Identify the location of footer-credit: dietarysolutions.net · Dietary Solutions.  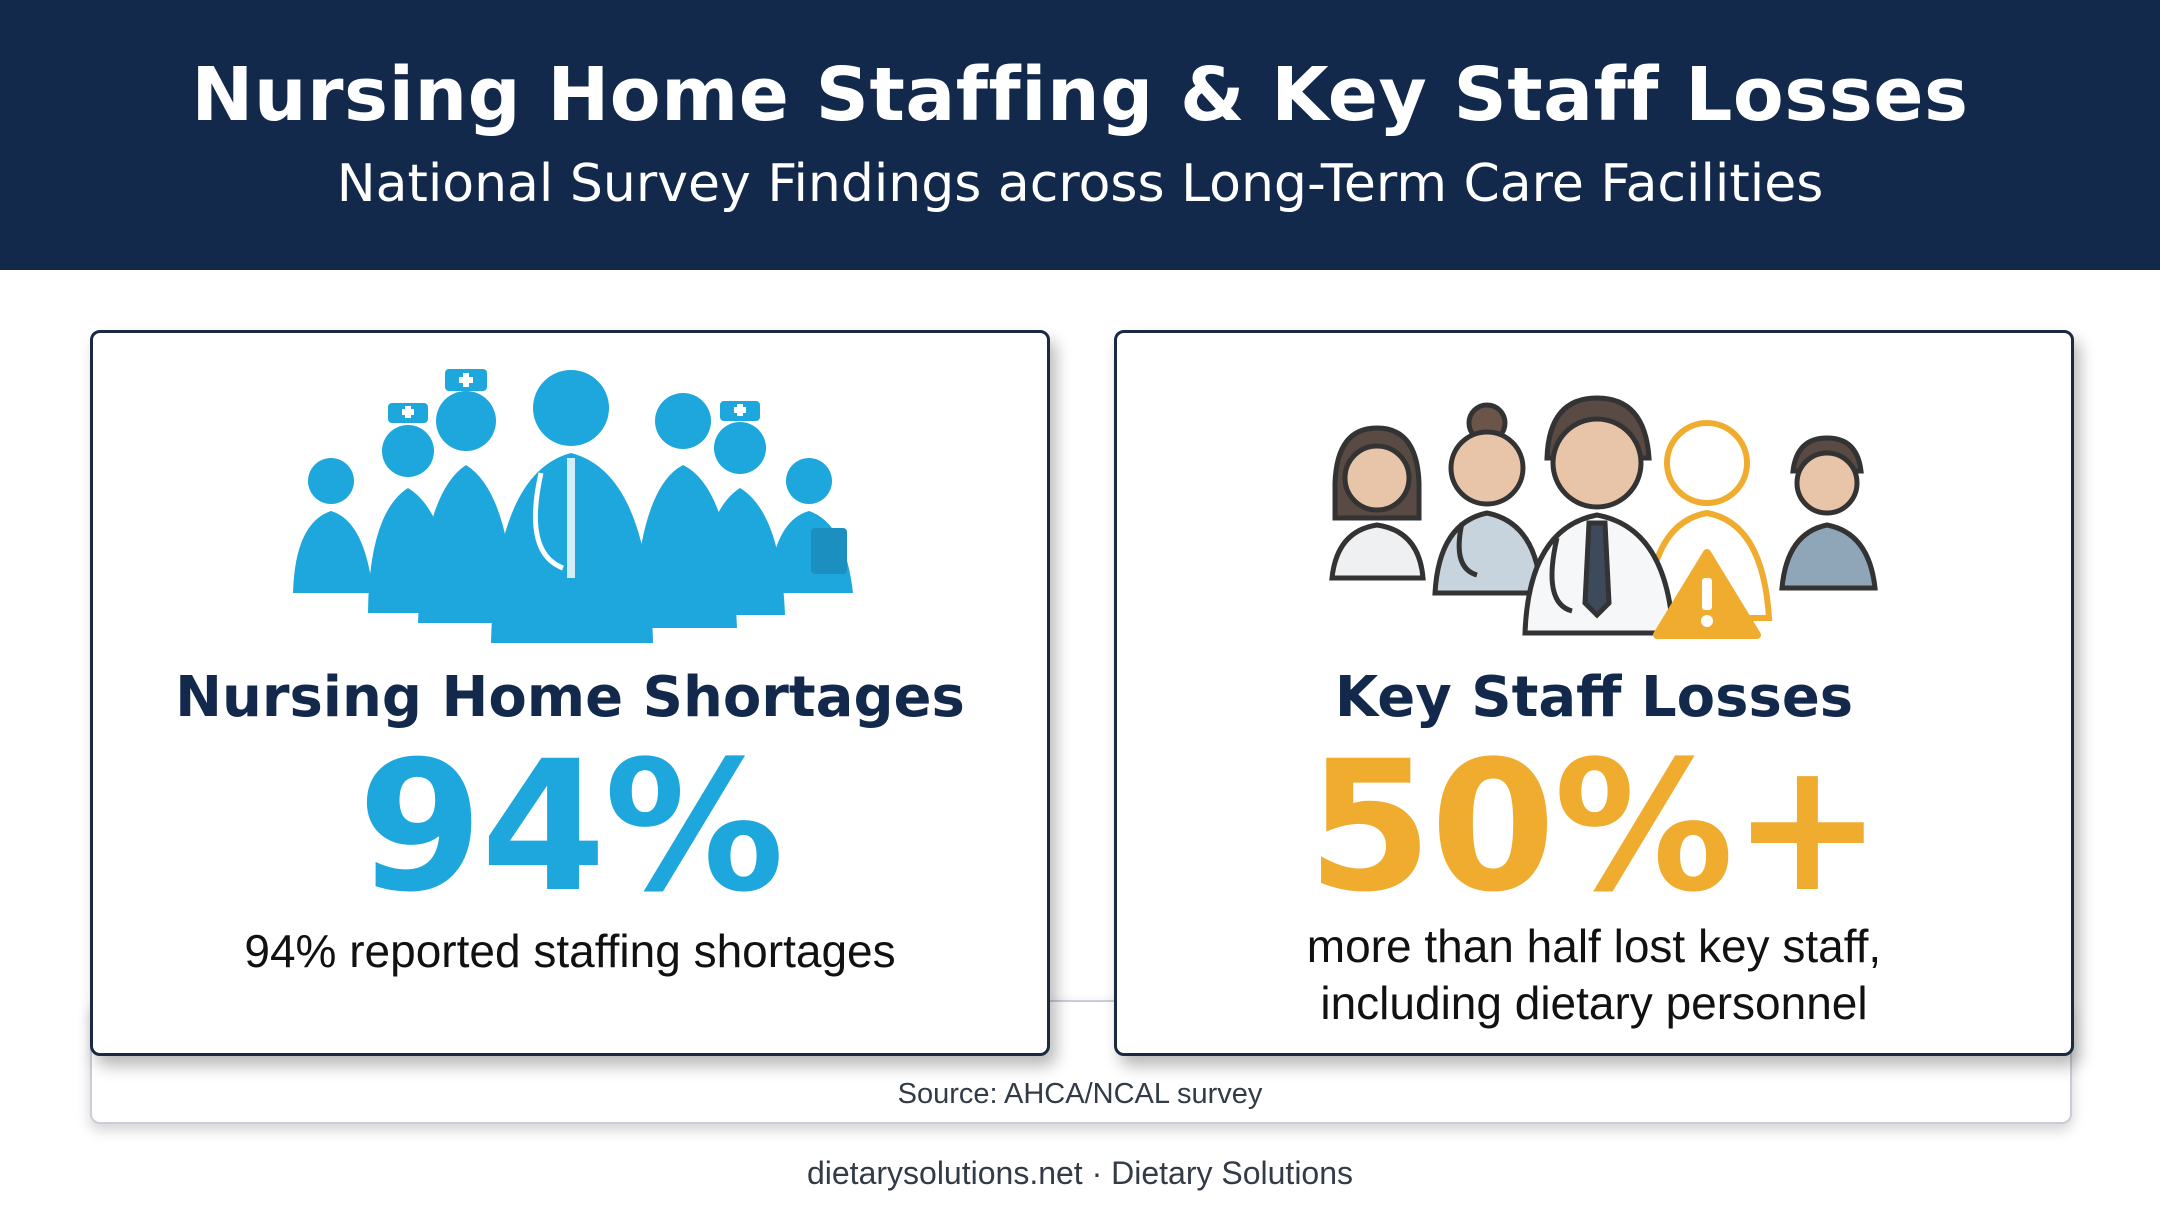
(1080, 1173).